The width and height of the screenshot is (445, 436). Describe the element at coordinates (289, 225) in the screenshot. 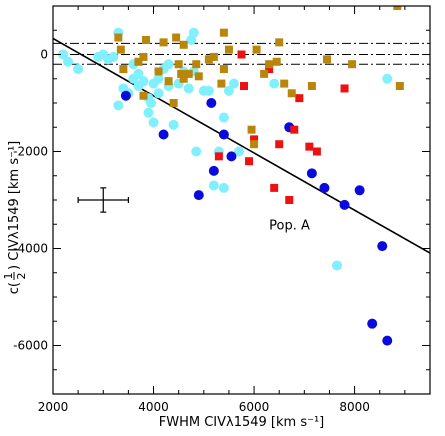

I see `annotation-pop-a: Pop. A` at that location.